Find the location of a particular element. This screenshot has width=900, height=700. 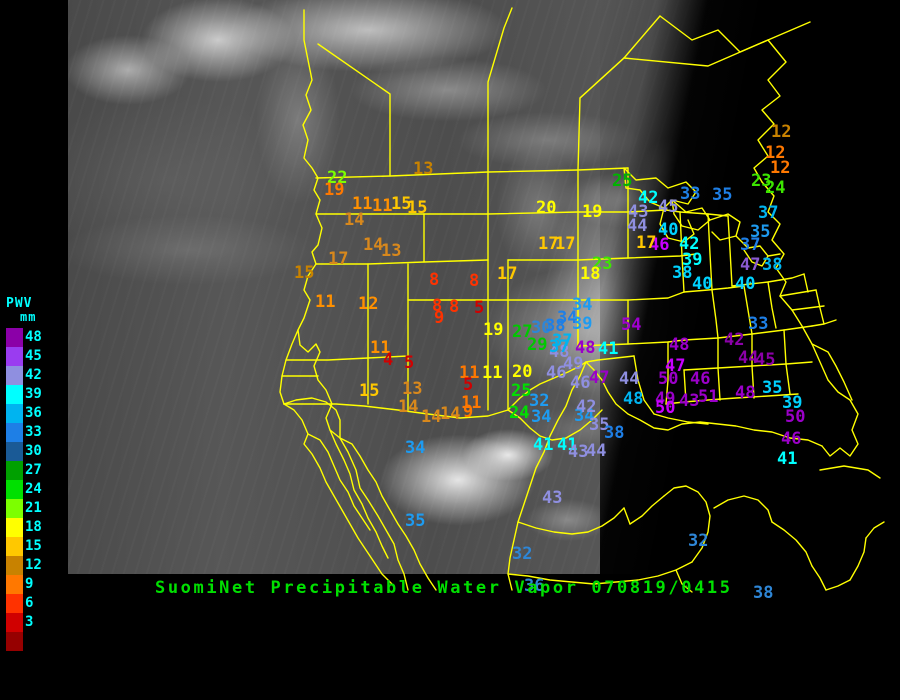

colorbar-tick-label: 9 is located at coordinates (29, 584).